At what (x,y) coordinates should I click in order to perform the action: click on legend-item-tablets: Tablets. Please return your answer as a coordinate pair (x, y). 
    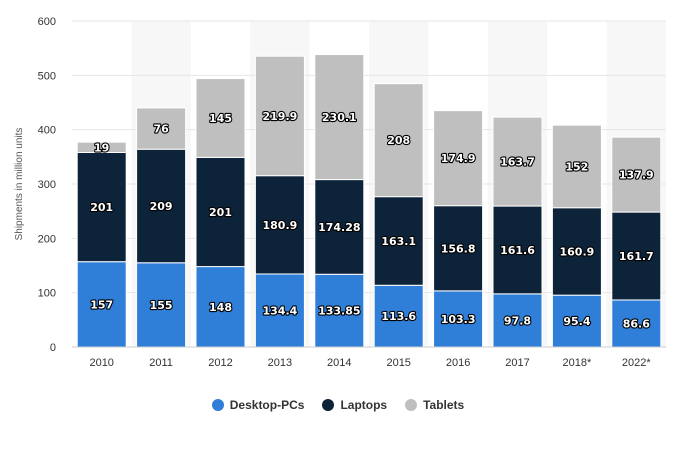
    Looking at the image, I should click on (434, 405).